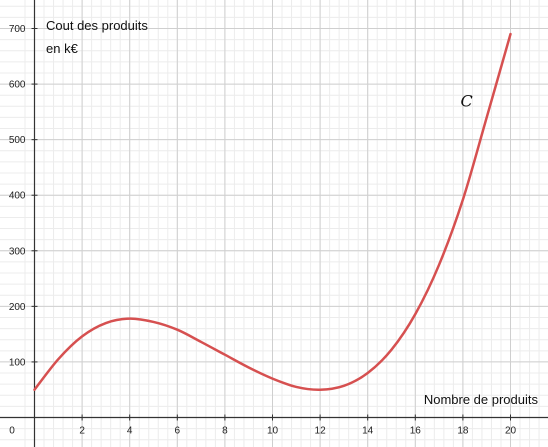  What do you see at coordinates (62, 48) in the screenshot?
I see `y-axis-title-line-2: en k€` at bounding box center [62, 48].